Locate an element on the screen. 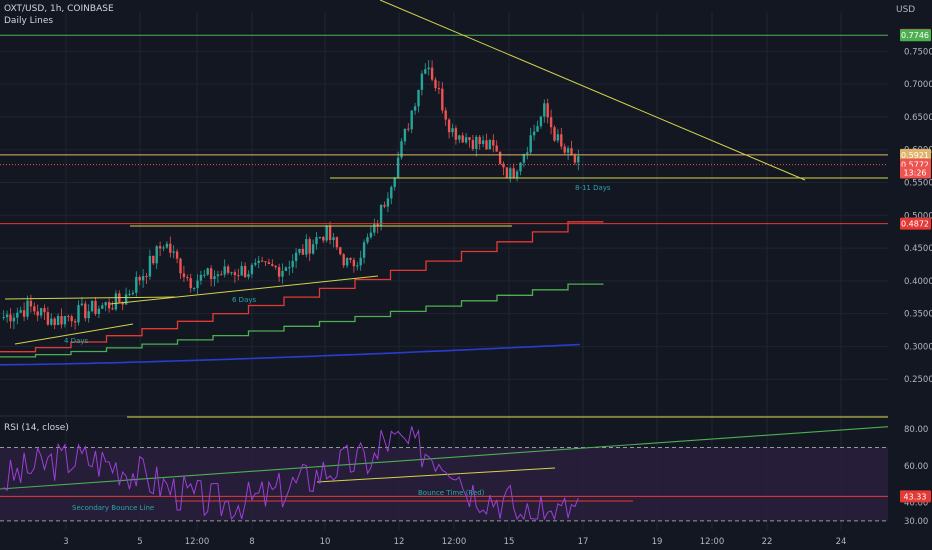  rising-trendline is located at coordinates (244, 290).